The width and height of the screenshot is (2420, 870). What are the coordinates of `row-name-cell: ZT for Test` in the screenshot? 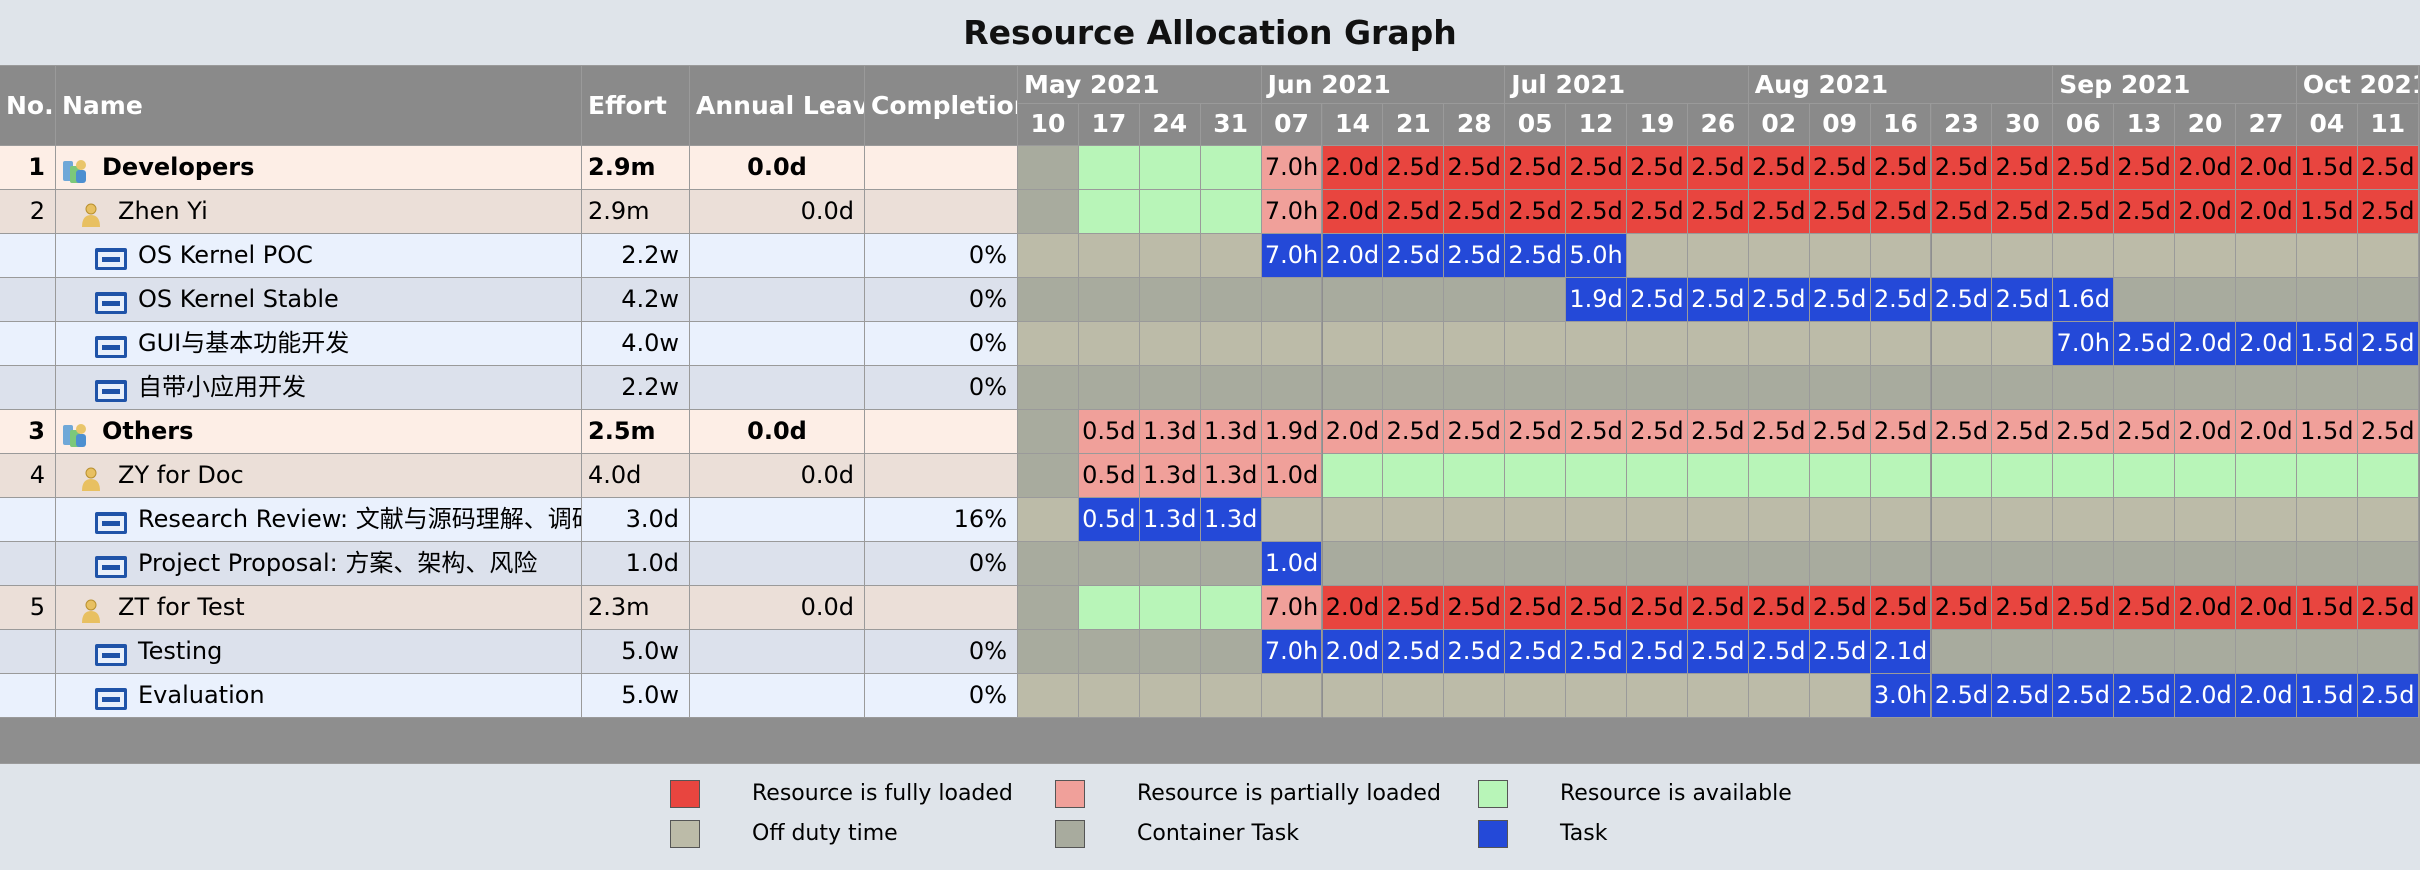 It's located at (319, 608).